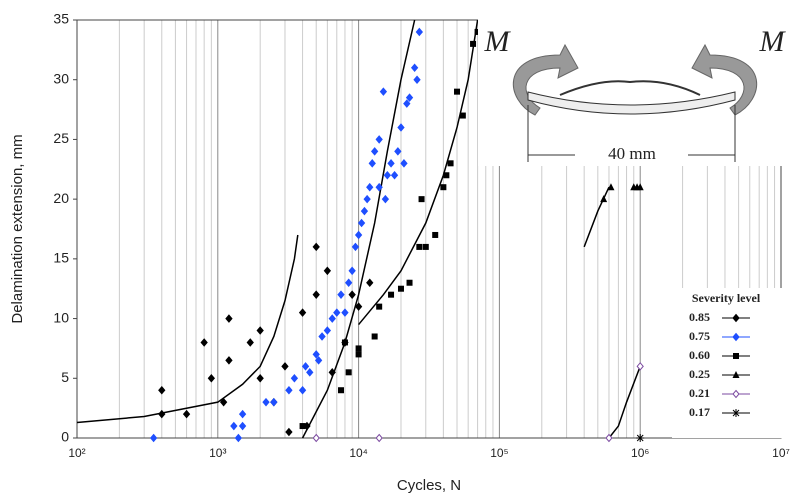  What do you see at coordinates (781, 453) in the screenshot?
I see `x-tick-label: 10⁷` at bounding box center [781, 453].